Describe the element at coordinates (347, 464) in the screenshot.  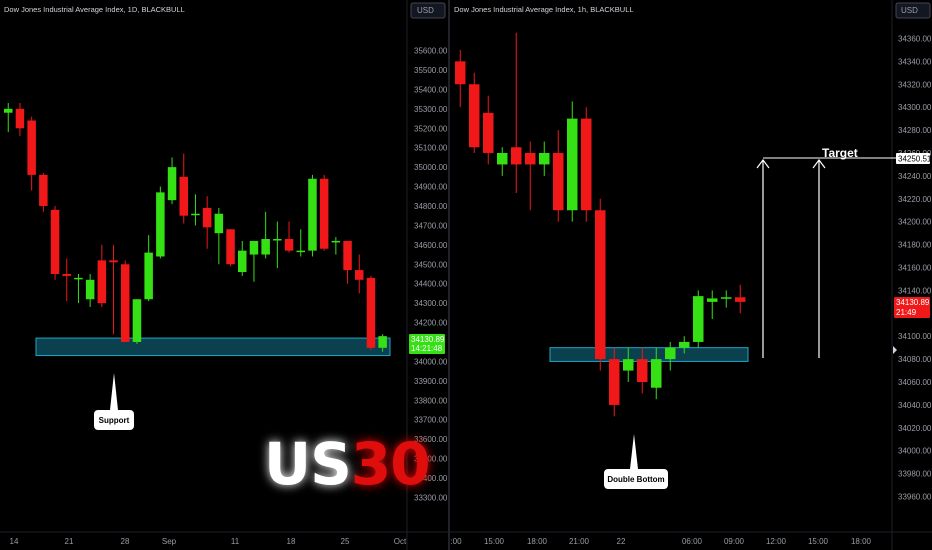
I see `svg-text: US30` at that location.